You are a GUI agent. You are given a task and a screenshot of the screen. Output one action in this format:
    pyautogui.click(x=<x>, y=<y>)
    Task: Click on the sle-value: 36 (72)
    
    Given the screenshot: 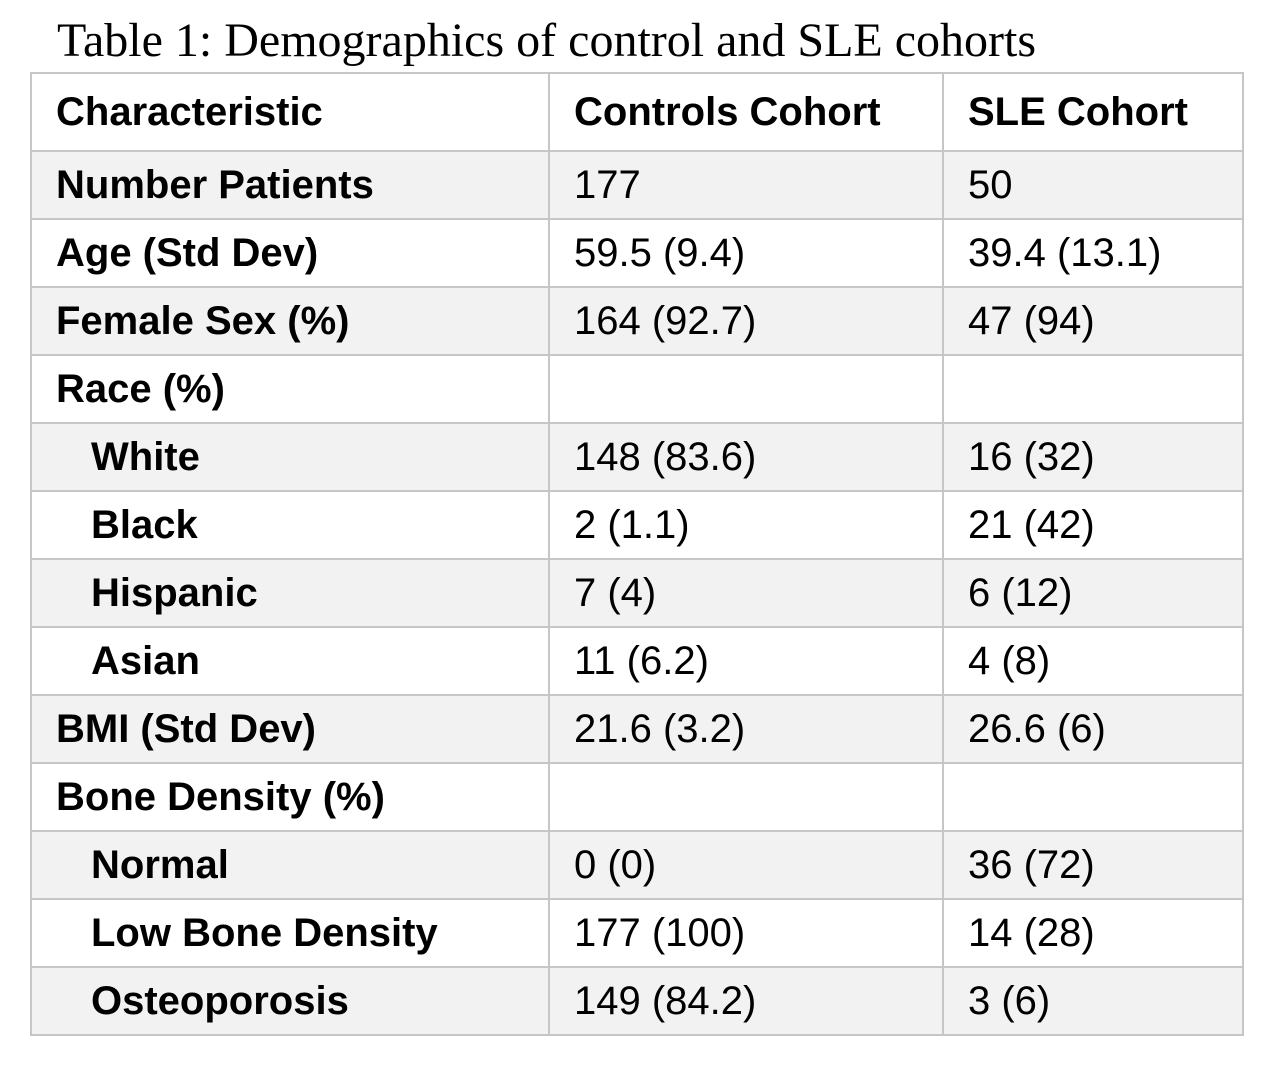 What is the action you would take?
    pyautogui.click(x=1093, y=865)
    